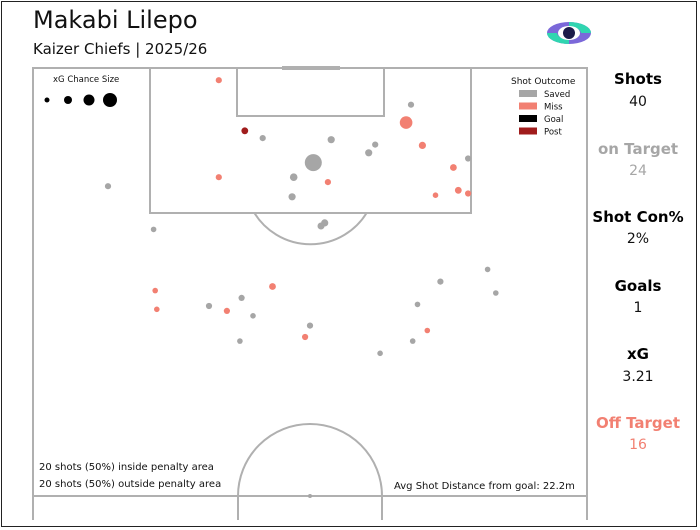 The image size is (700, 530). Describe the element at coordinates (638, 79) in the screenshot. I see `stat-shots-label: Shots` at that location.